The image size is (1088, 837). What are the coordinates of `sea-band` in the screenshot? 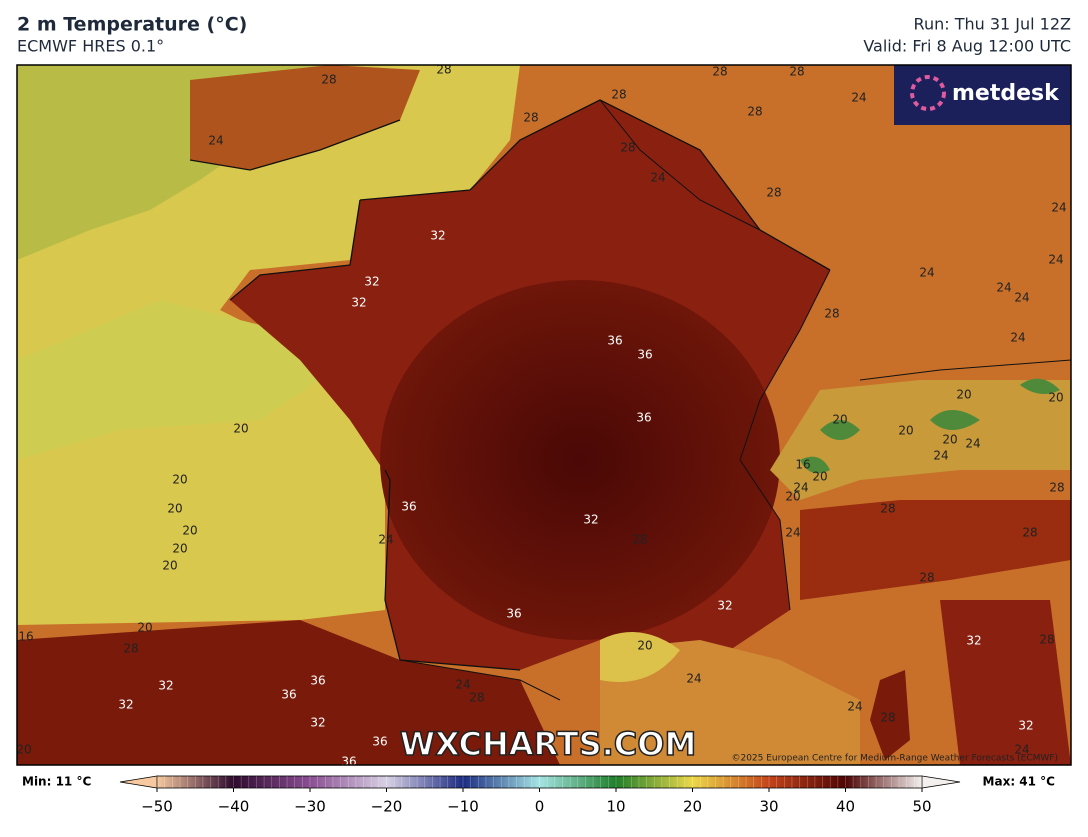 It's located at (168, 380).